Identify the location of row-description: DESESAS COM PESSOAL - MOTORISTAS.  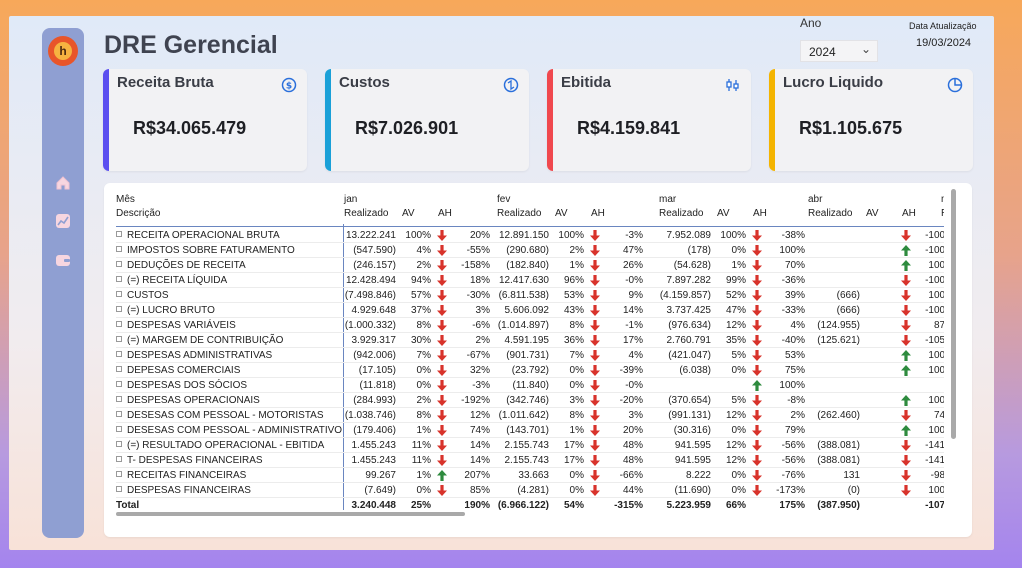
(229, 415).